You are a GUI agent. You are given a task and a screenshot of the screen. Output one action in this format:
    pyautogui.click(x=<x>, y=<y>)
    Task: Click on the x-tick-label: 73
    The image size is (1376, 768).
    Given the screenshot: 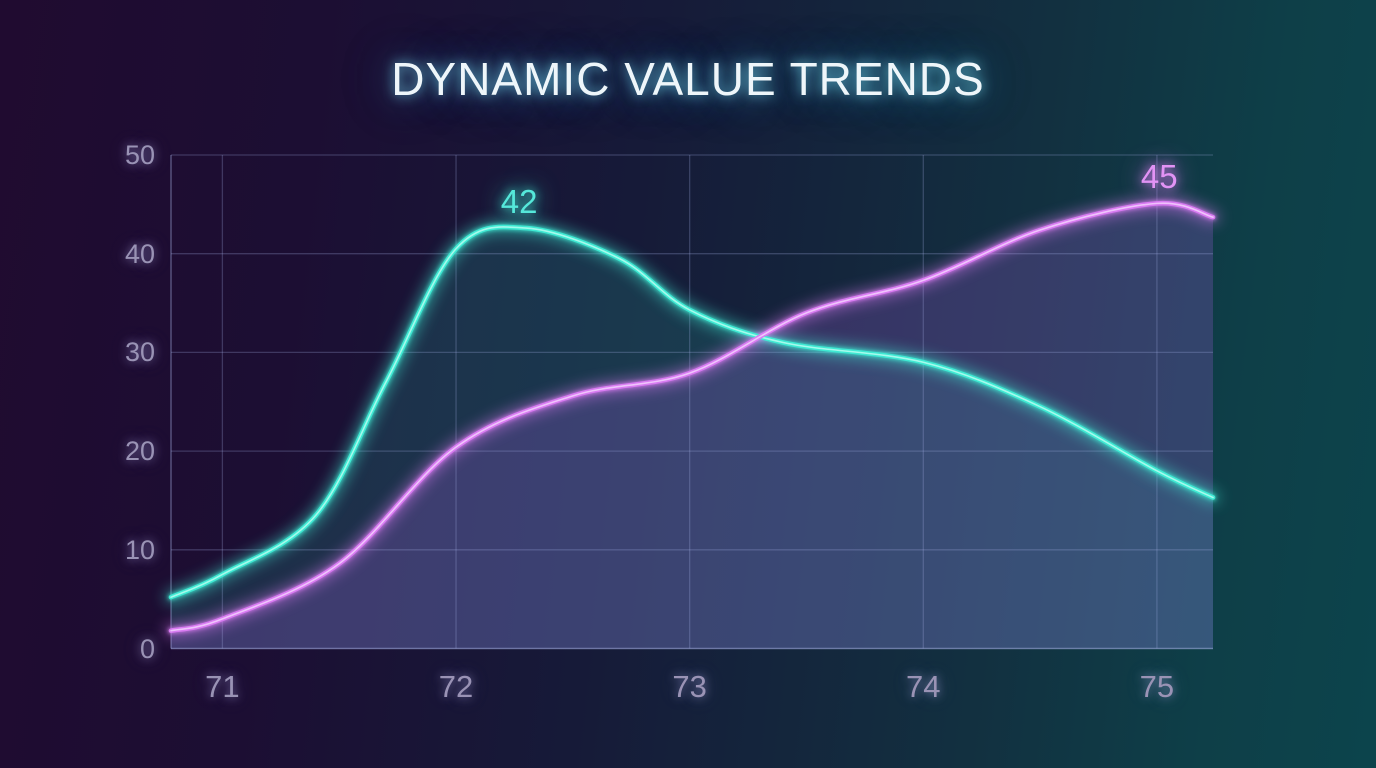 What is the action you would take?
    pyautogui.click(x=689, y=686)
    